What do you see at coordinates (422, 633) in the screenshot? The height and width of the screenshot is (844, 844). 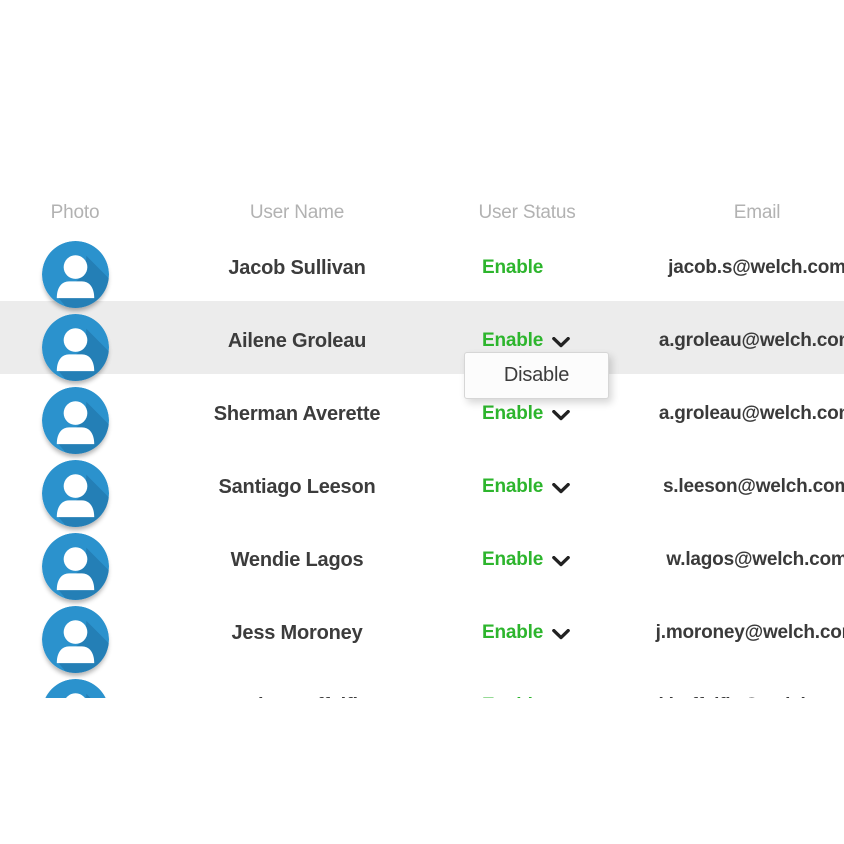 I see `table-row: Jess Moroney Enable j.moroney@welch.com` at bounding box center [422, 633].